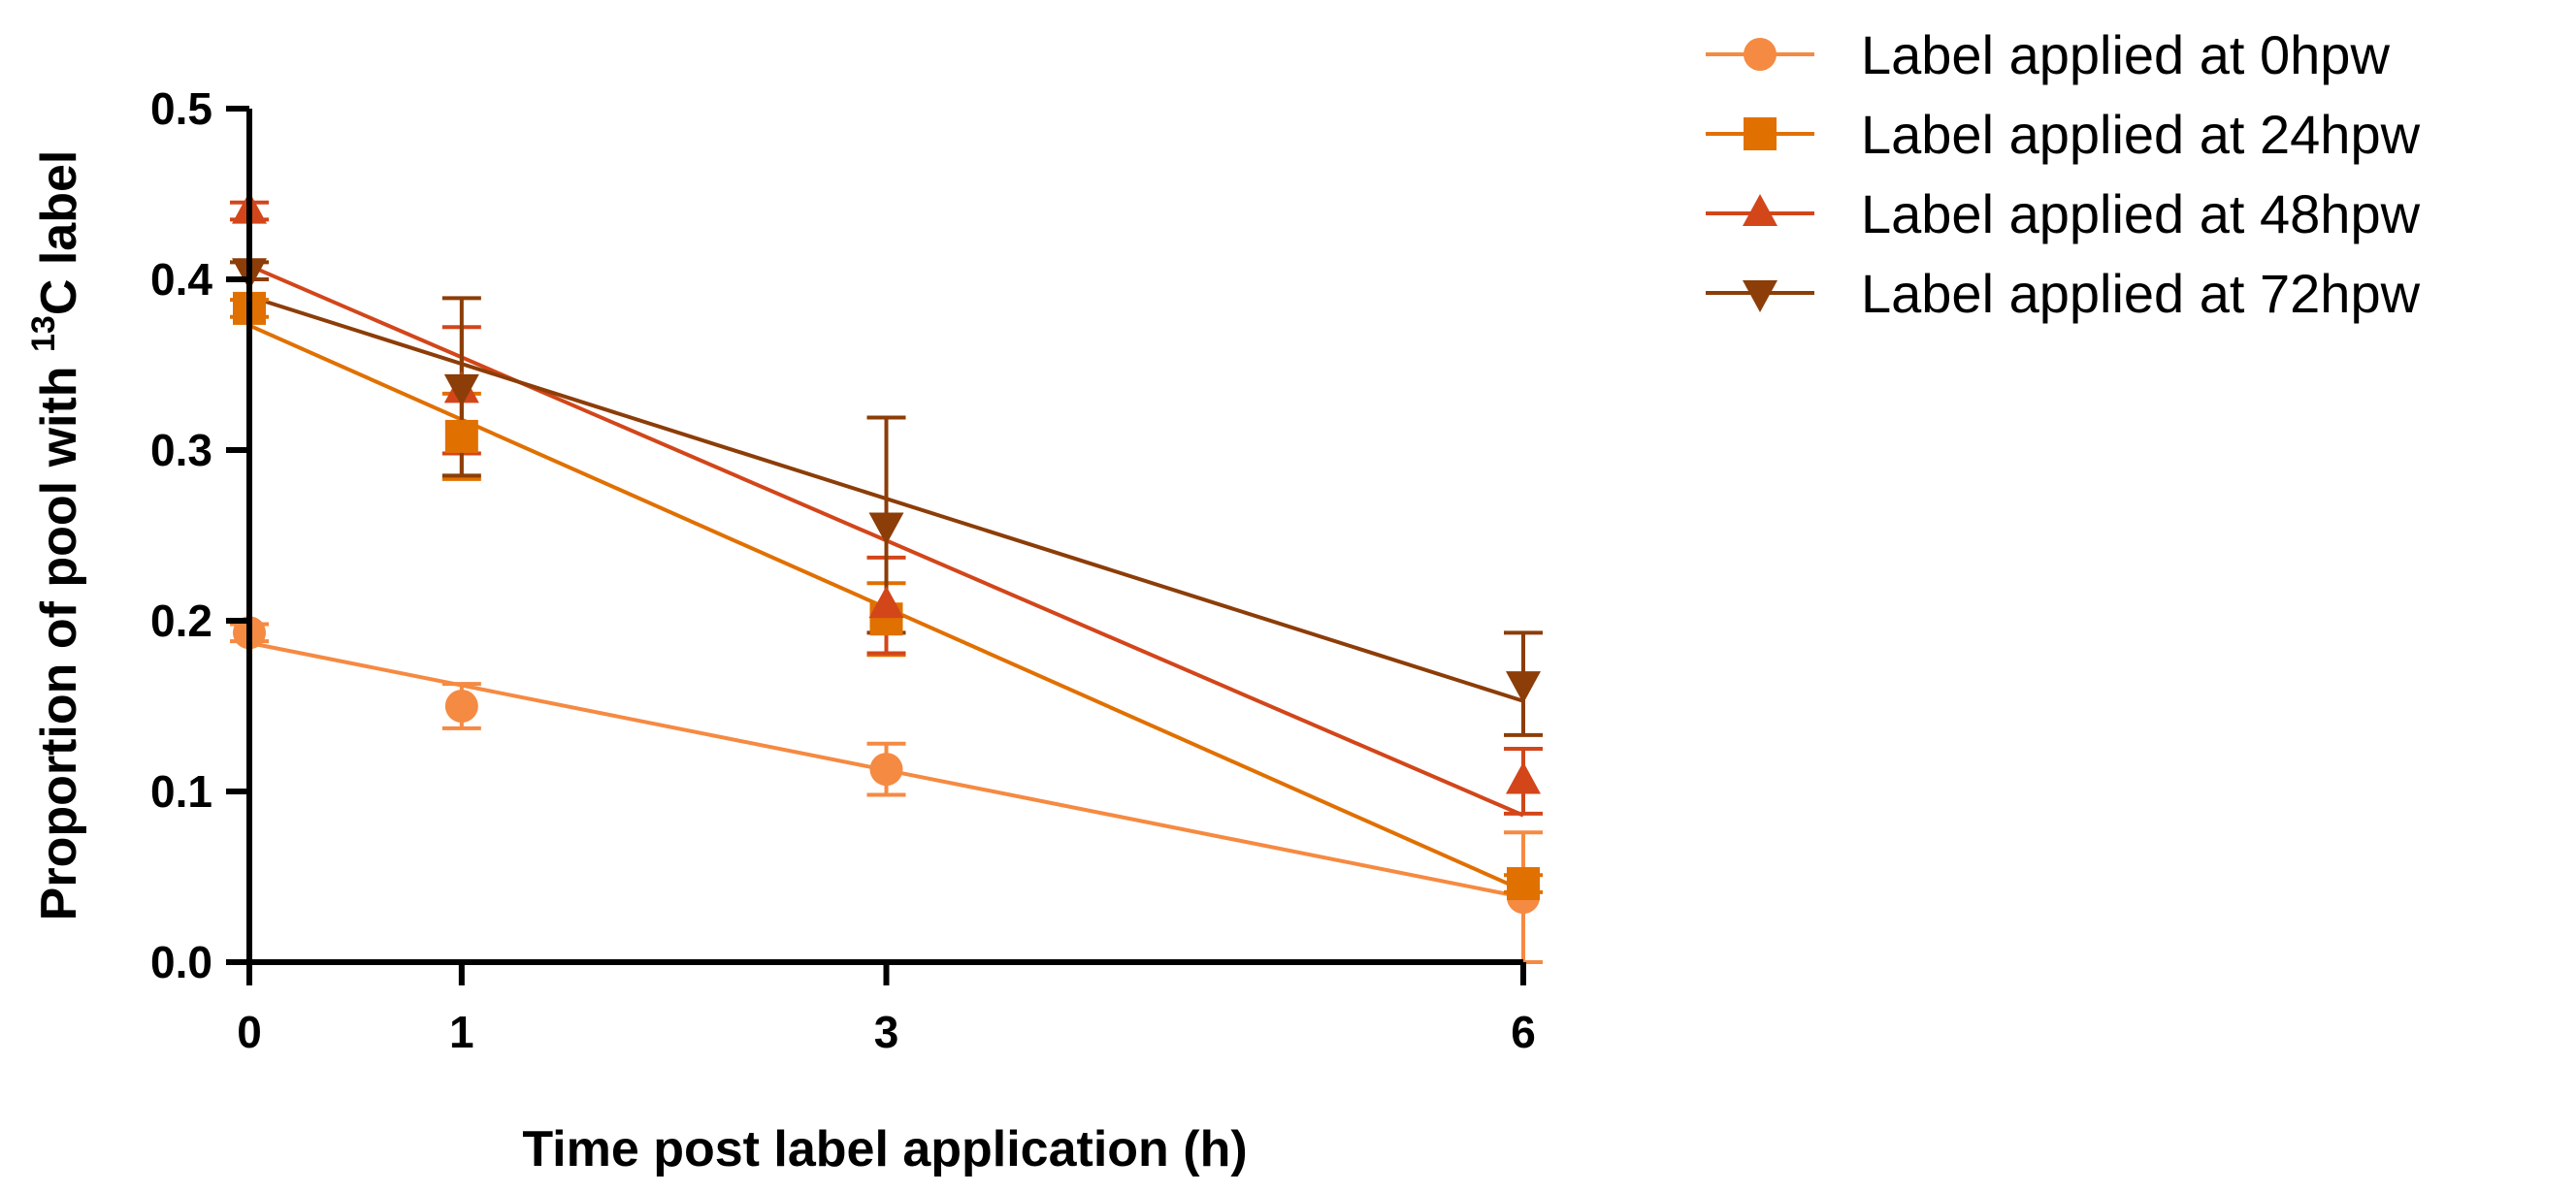  What do you see at coordinates (181, 108) in the screenshot?
I see `y-tick-label: 0.5` at bounding box center [181, 108].